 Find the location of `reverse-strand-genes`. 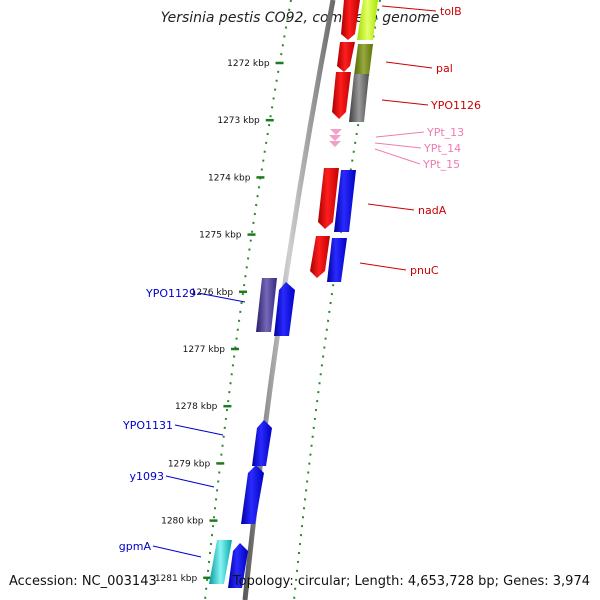

reverse-strand-genes is located at coordinates (252, 433).